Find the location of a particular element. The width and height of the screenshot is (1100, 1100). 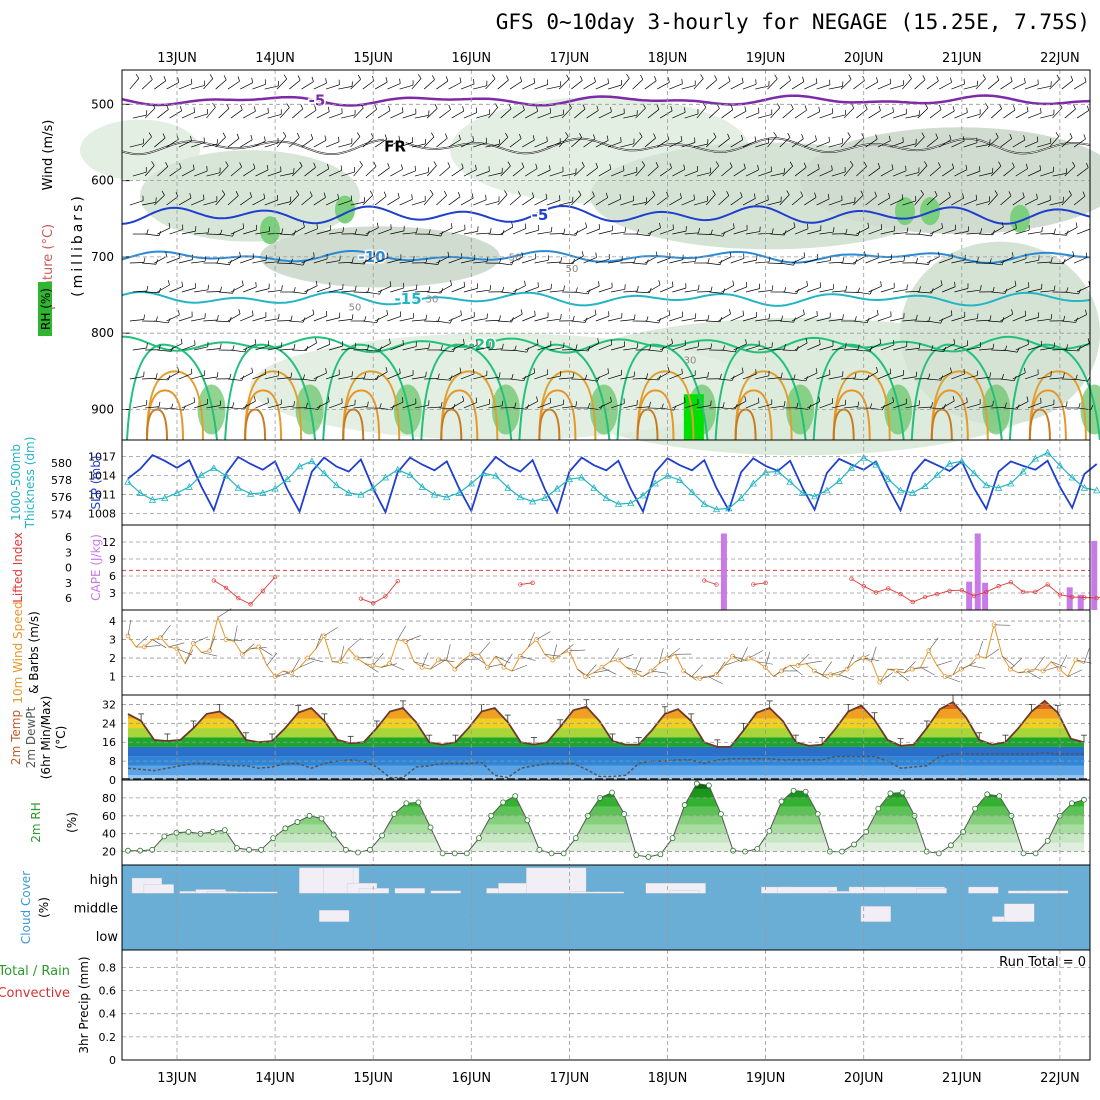

thickness-tick-label: 580 is located at coordinates (61, 463).